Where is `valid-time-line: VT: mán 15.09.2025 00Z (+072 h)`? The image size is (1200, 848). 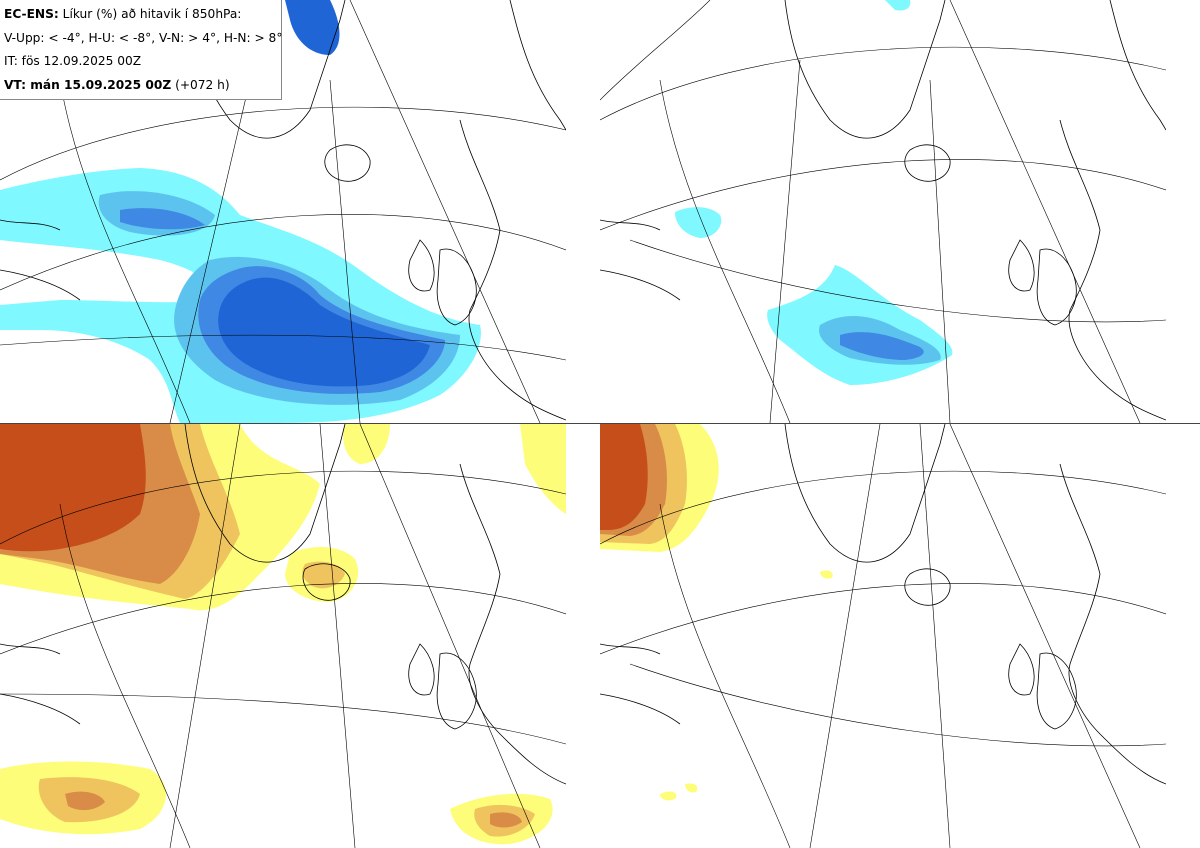
valid-time-line: VT: mán 15.09.2025 00Z (+072 h) is located at coordinates (142, 89).